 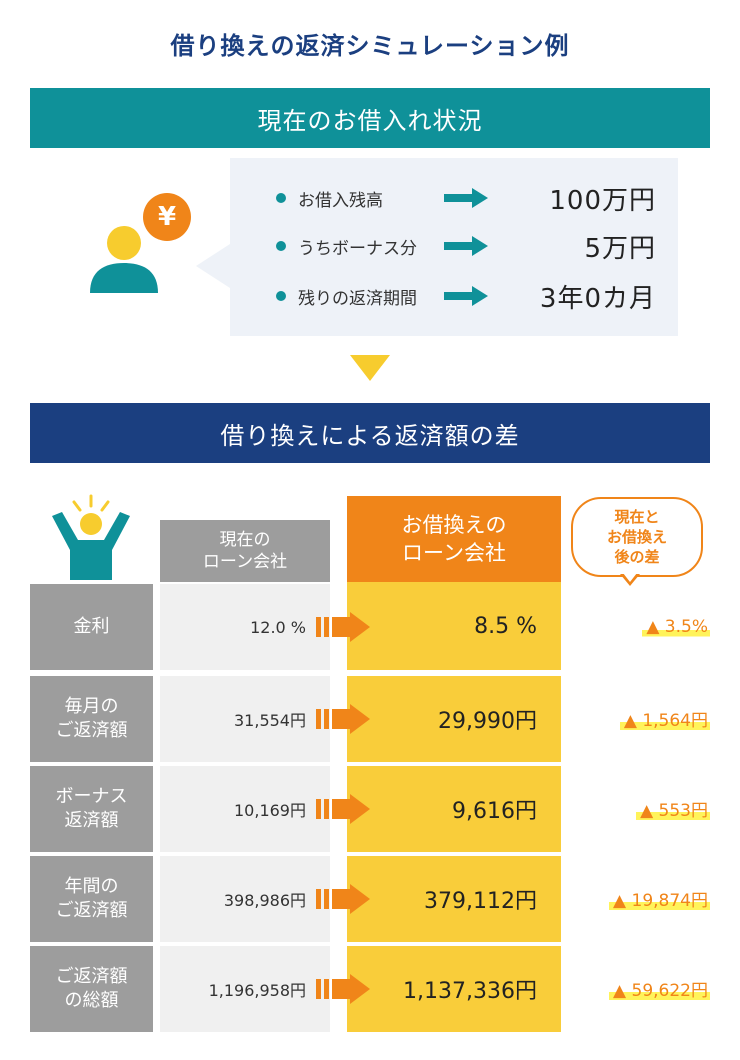 I want to click on status-label: うちボーナス分, so click(x=357, y=248).